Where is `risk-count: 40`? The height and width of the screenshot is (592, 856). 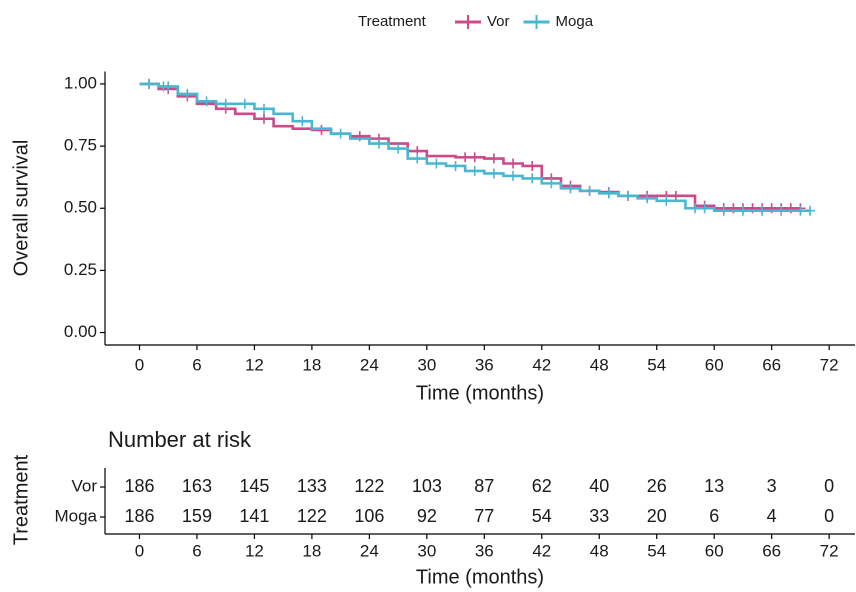
risk-count: 40 is located at coordinates (599, 486).